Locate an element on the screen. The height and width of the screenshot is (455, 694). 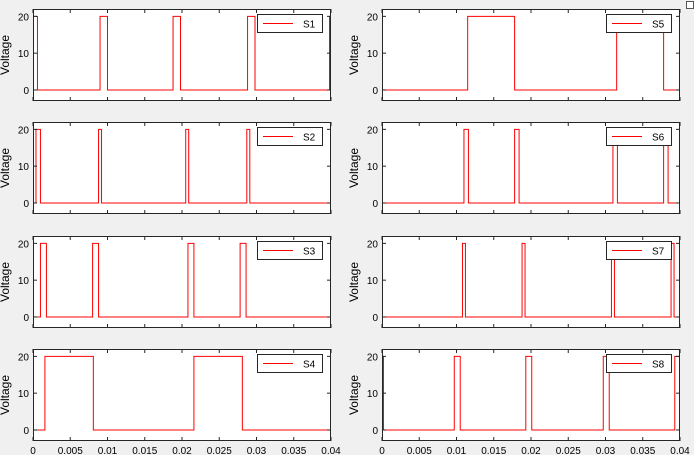
legend-label: S3 is located at coordinates (309, 252).